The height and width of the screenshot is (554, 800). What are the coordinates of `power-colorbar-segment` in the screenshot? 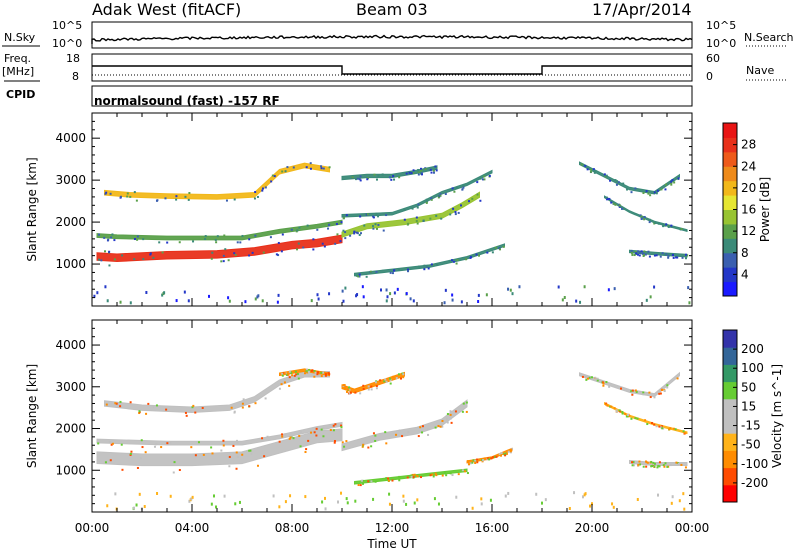 It's located at (730, 217).